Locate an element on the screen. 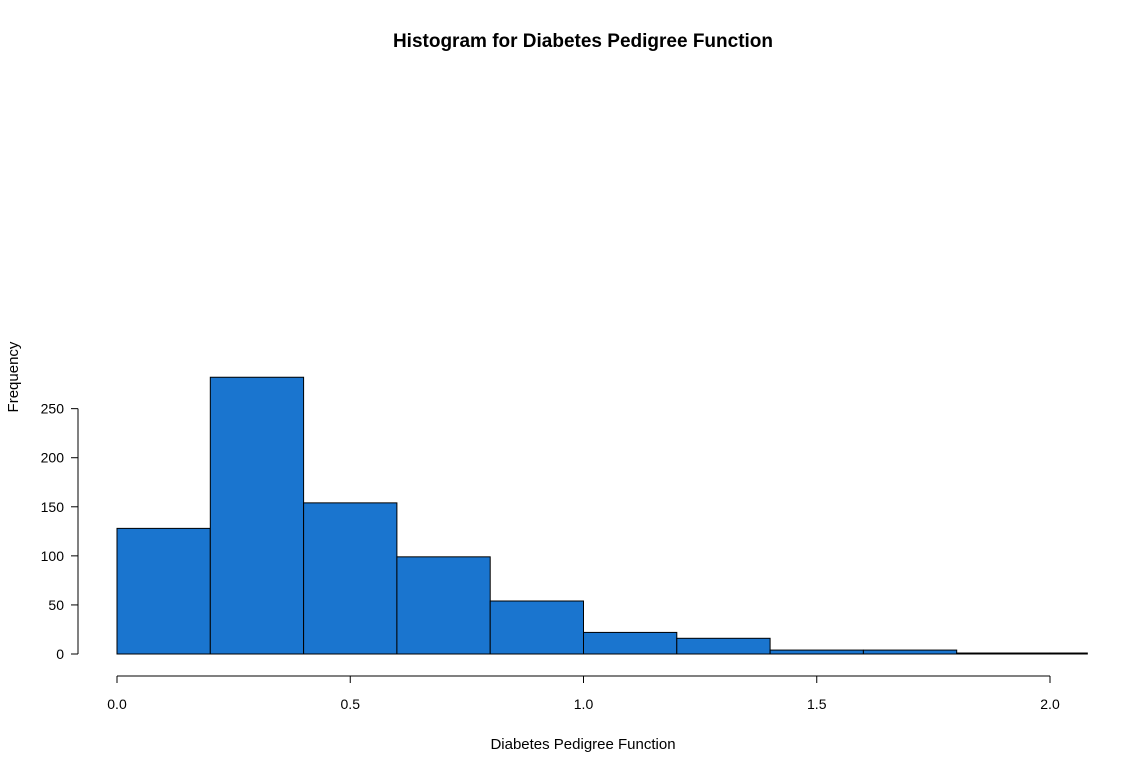  y-tick-label: 150 is located at coordinates (53, 507).